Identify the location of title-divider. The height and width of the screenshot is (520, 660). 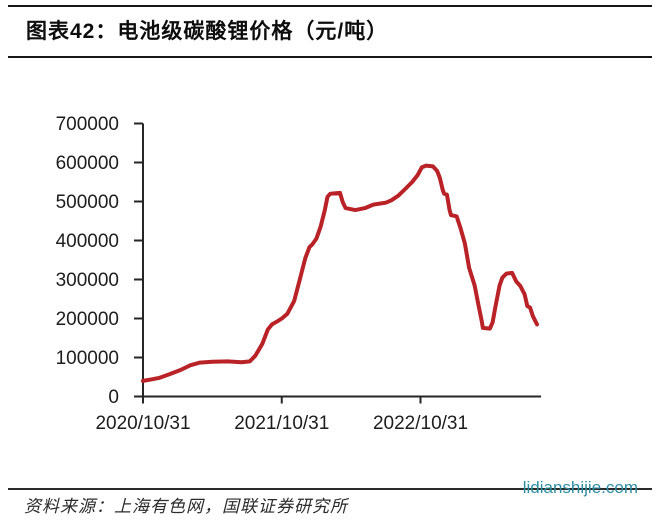
(330, 57).